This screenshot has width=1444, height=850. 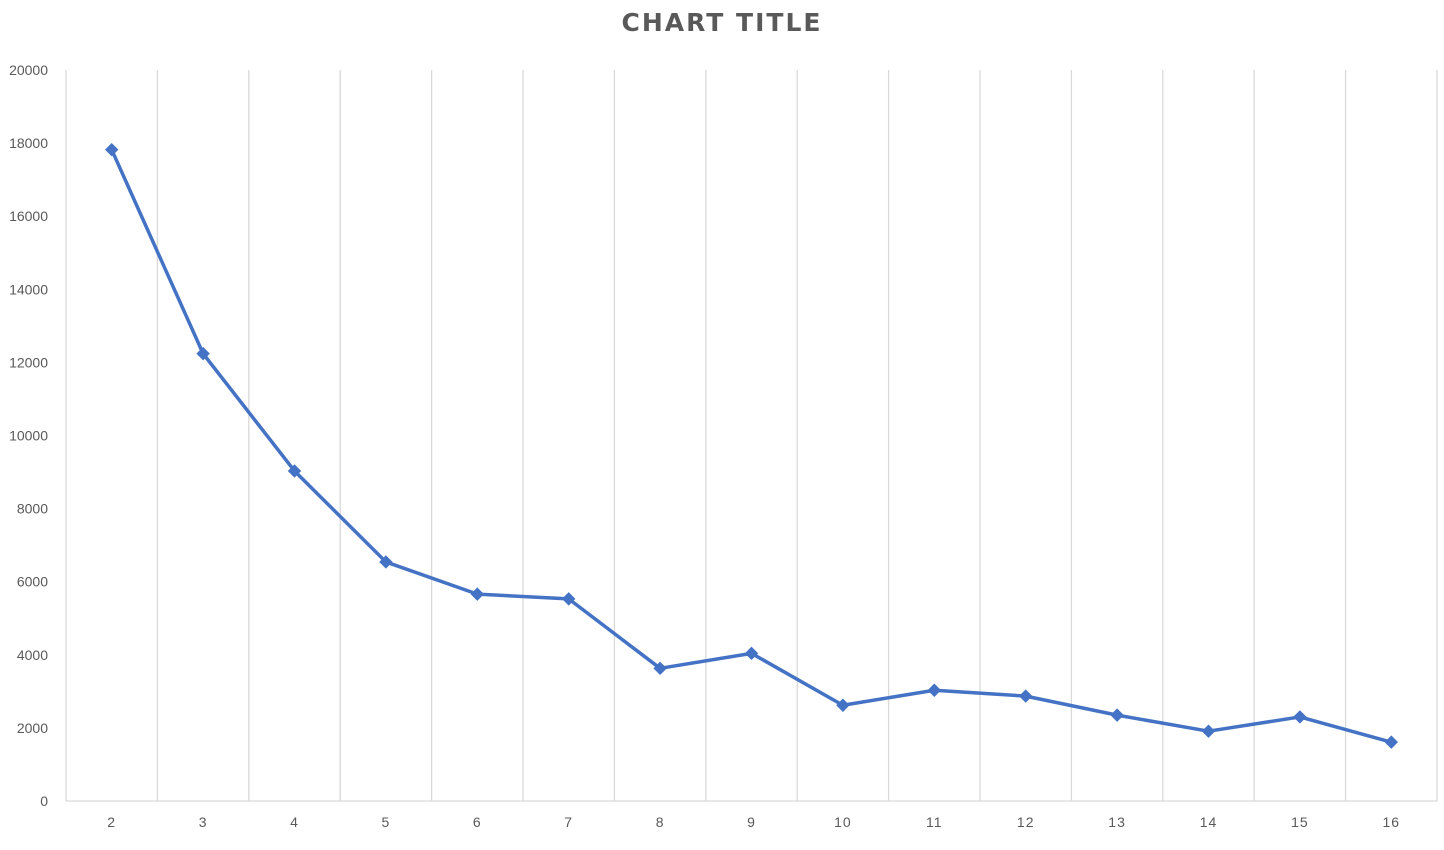 I want to click on x-tick-label: 11, so click(x=934, y=822).